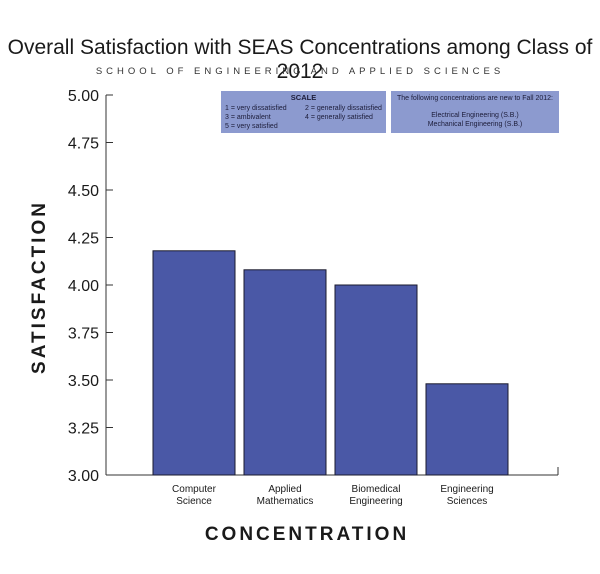 The height and width of the screenshot is (574, 600). I want to click on y-tick-label: 4.50, so click(83, 191).